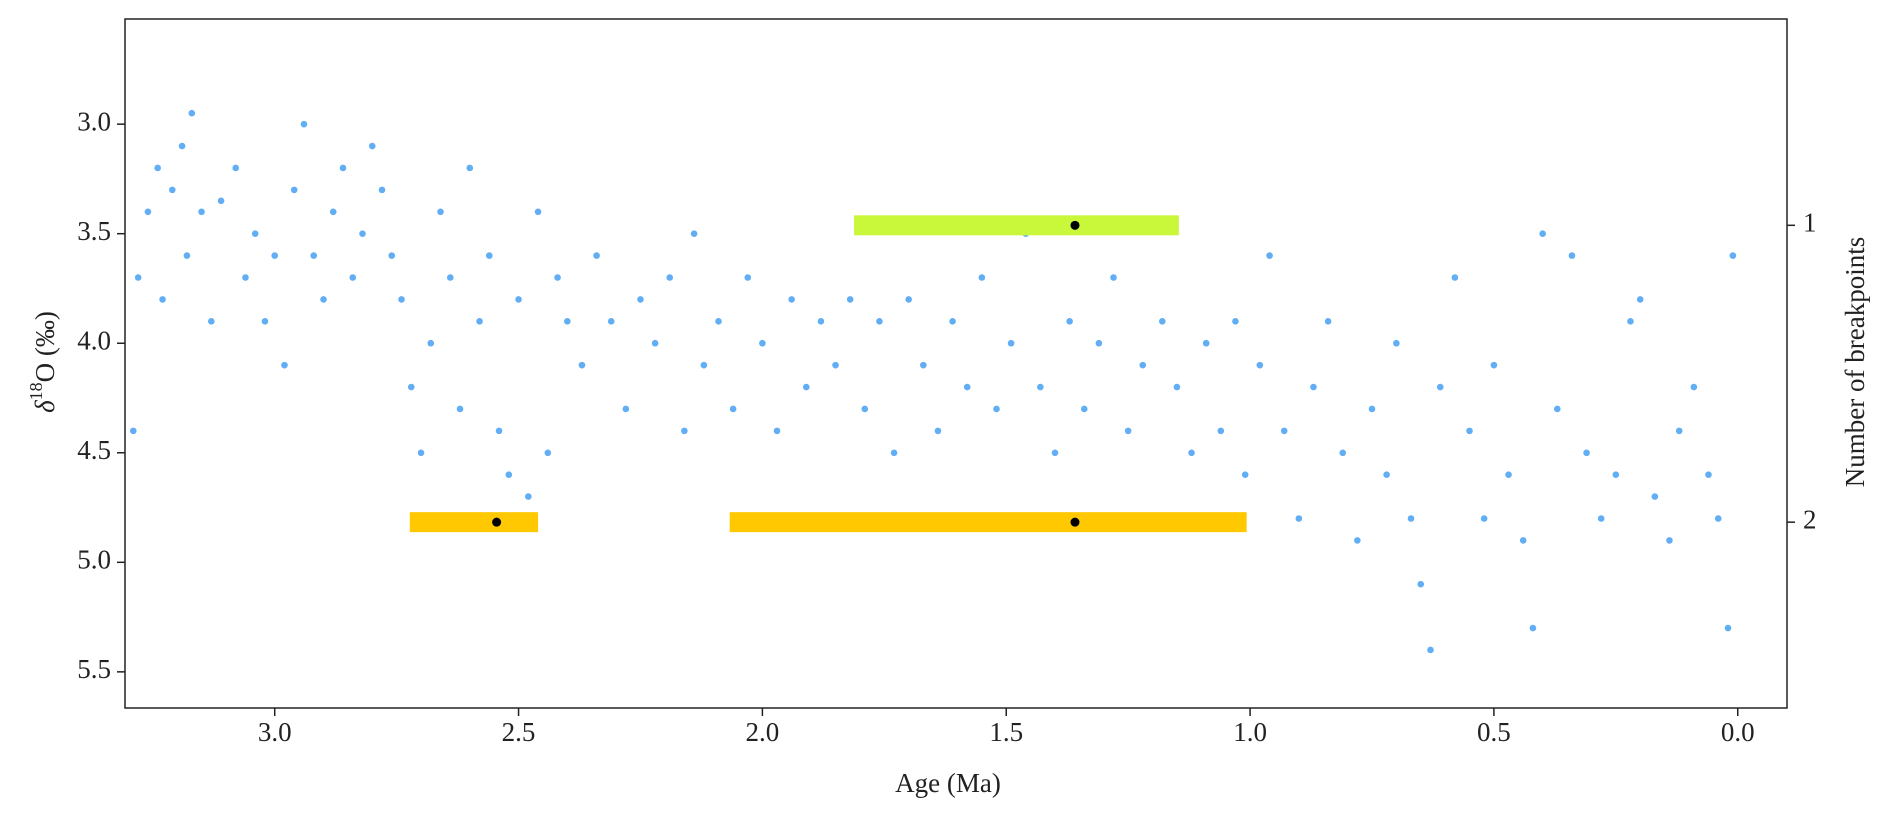 The height and width of the screenshot is (820, 1892). Describe the element at coordinates (94, 560) in the screenshot. I see `y-tick-label: 5.0` at that location.